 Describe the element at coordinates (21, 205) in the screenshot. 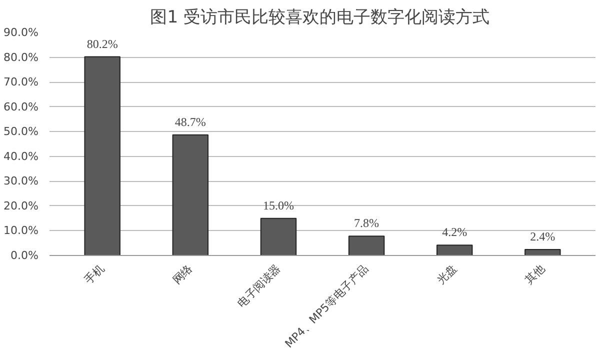

I see `y-tick-label: 20.0%` at that location.